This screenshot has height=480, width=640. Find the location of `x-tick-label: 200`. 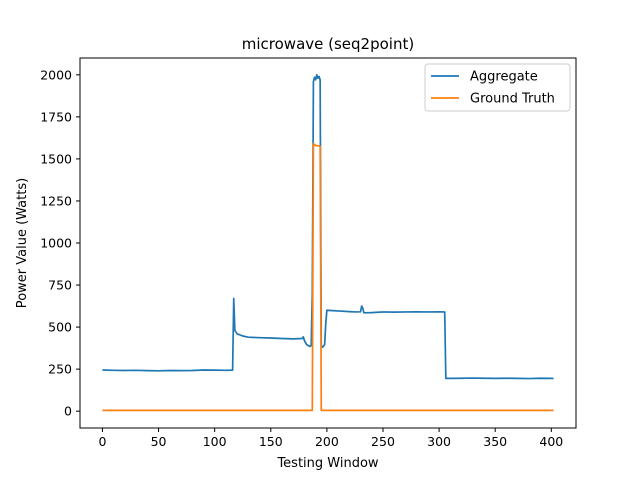

x-tick-label: 200 is located at coordinates (327, 441).